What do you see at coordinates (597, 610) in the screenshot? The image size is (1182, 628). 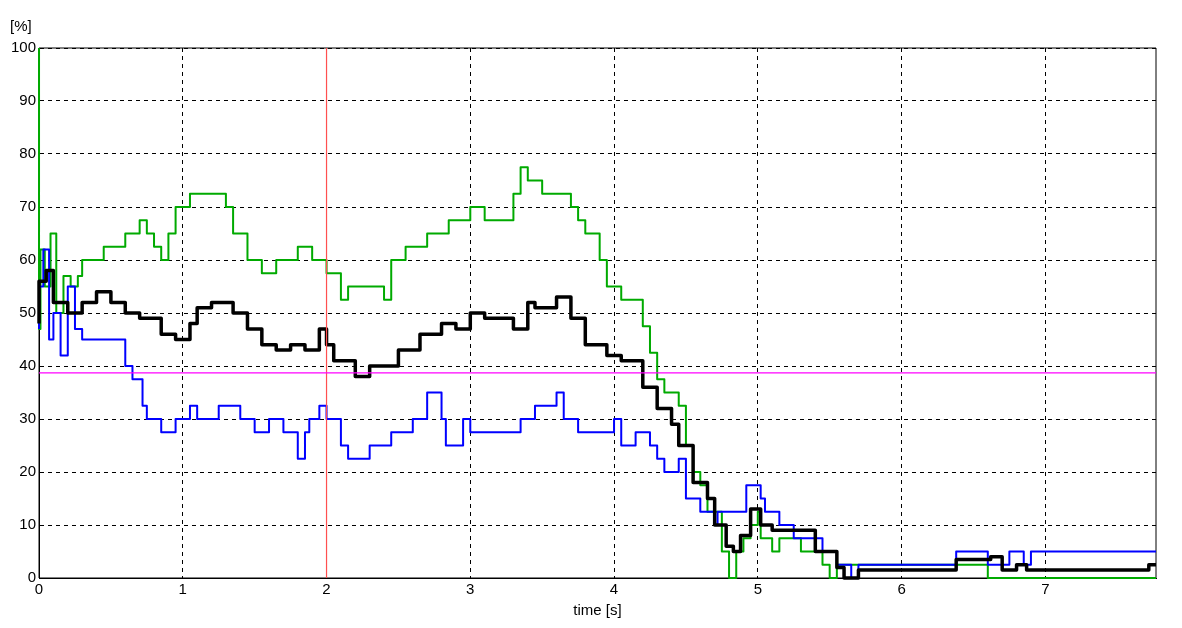 I see `x-axis-title: time [s]` at bounding box center [597, 610].